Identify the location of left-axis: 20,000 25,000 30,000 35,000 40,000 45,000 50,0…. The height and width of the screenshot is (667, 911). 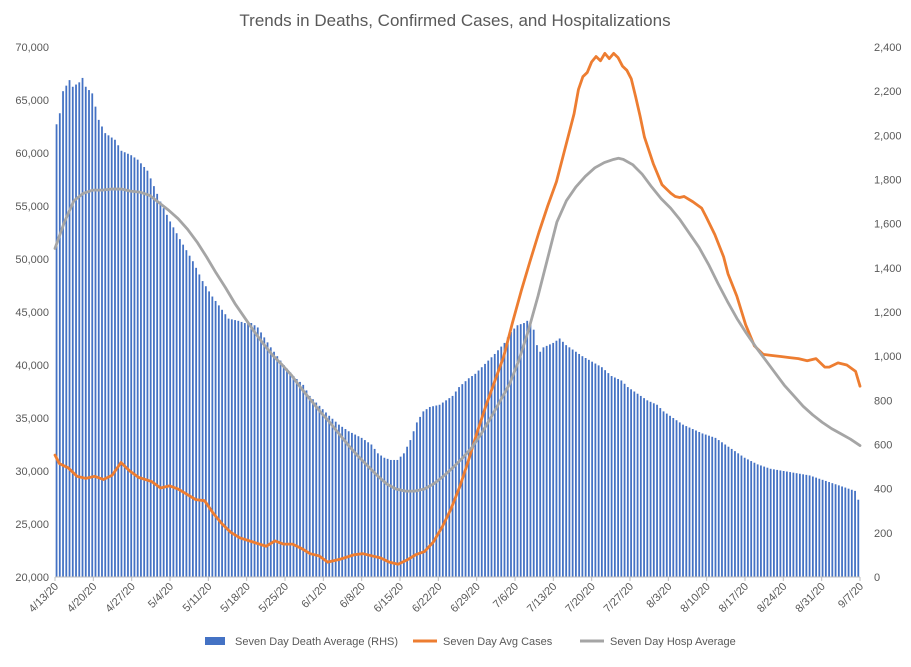
(32, 313).